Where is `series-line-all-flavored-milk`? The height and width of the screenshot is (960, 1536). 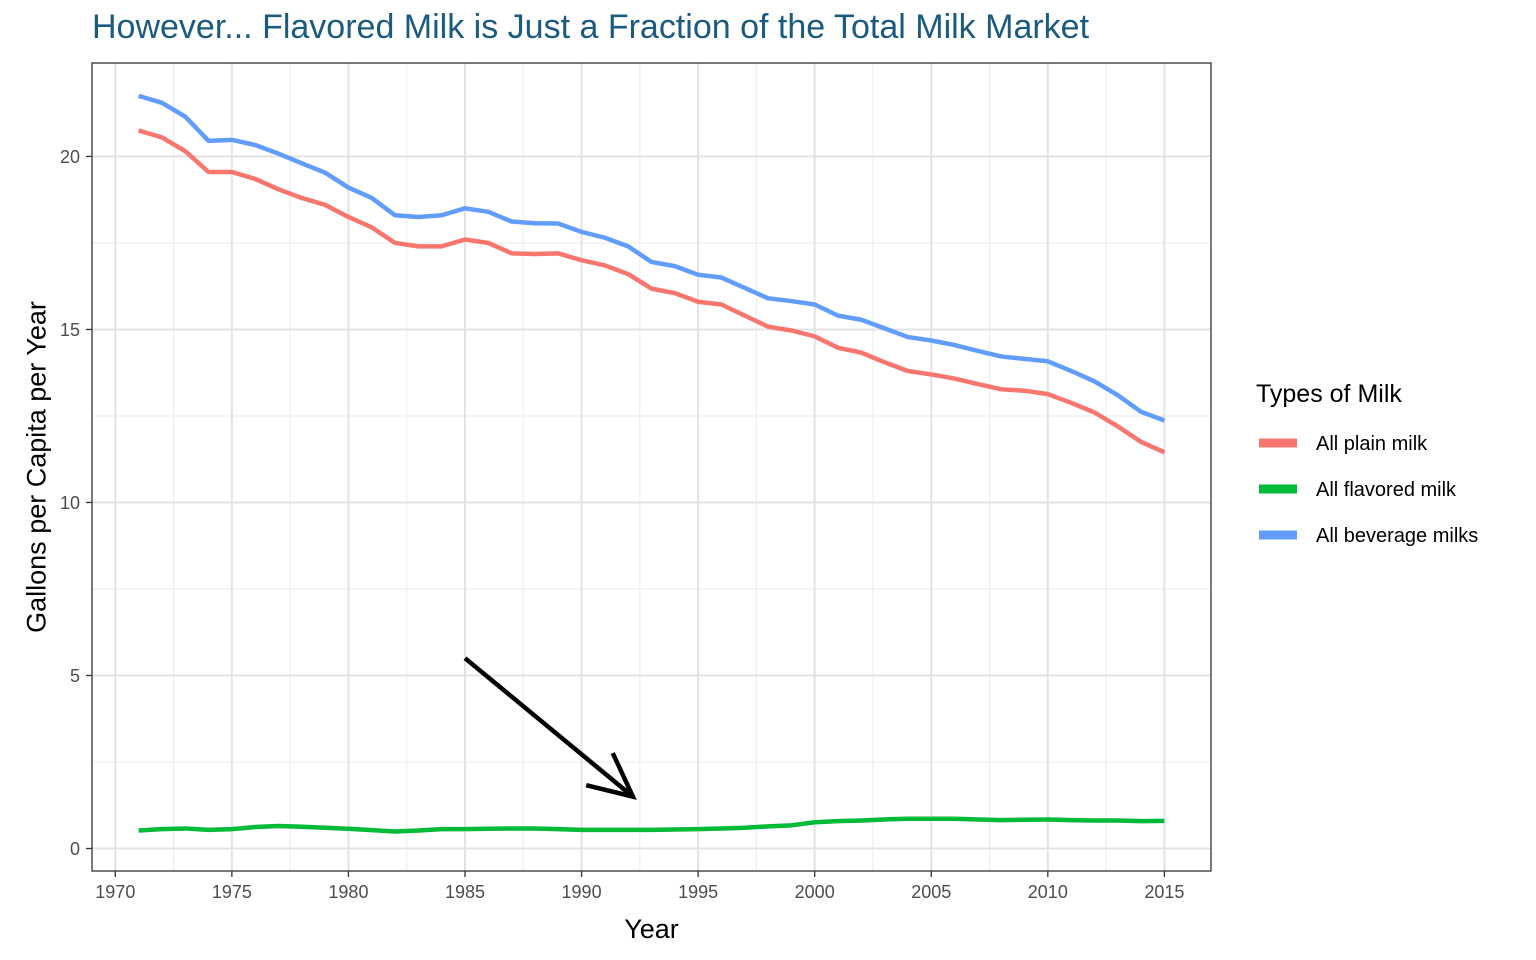
series-line-all-flavored-milk is located at coordinates (651, 825).